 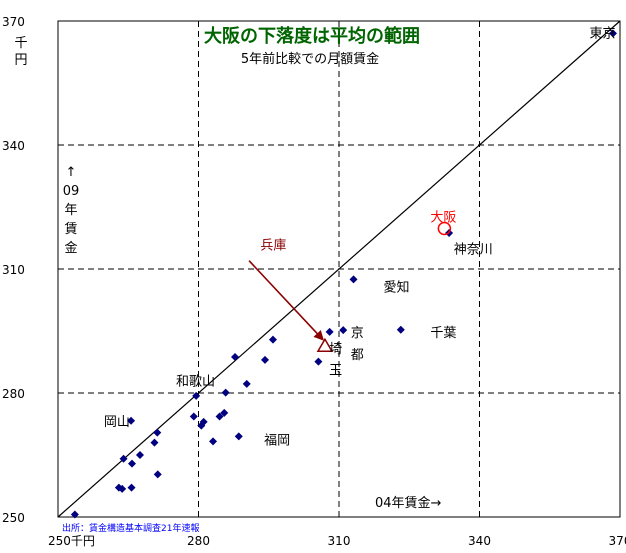 I want to click on highlight-markers, so click(x=384, y=287).